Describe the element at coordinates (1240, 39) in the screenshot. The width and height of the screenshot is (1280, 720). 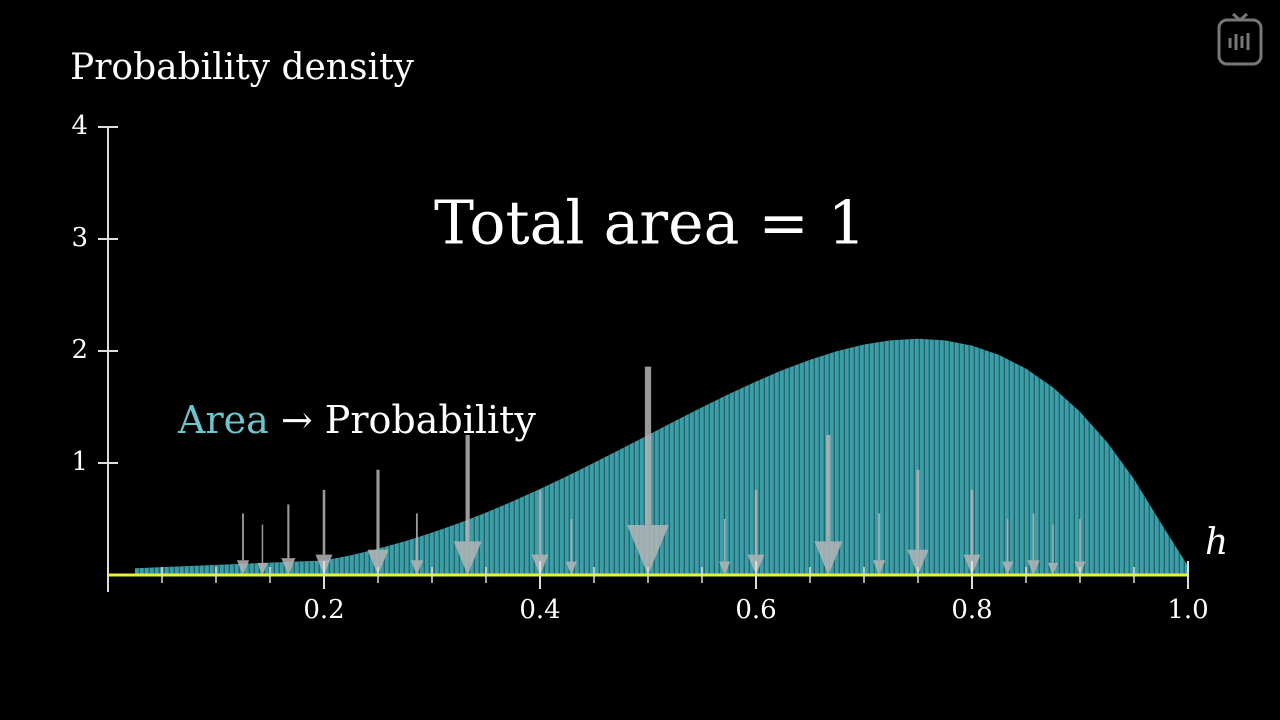
I see `tv-icon` at that location.